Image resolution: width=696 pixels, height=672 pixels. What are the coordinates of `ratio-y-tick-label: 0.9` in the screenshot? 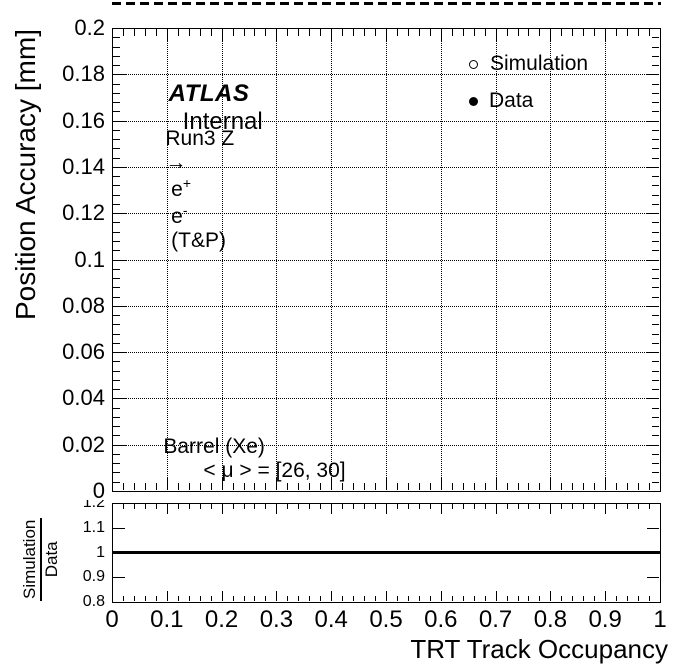 It's located at (93, 577).